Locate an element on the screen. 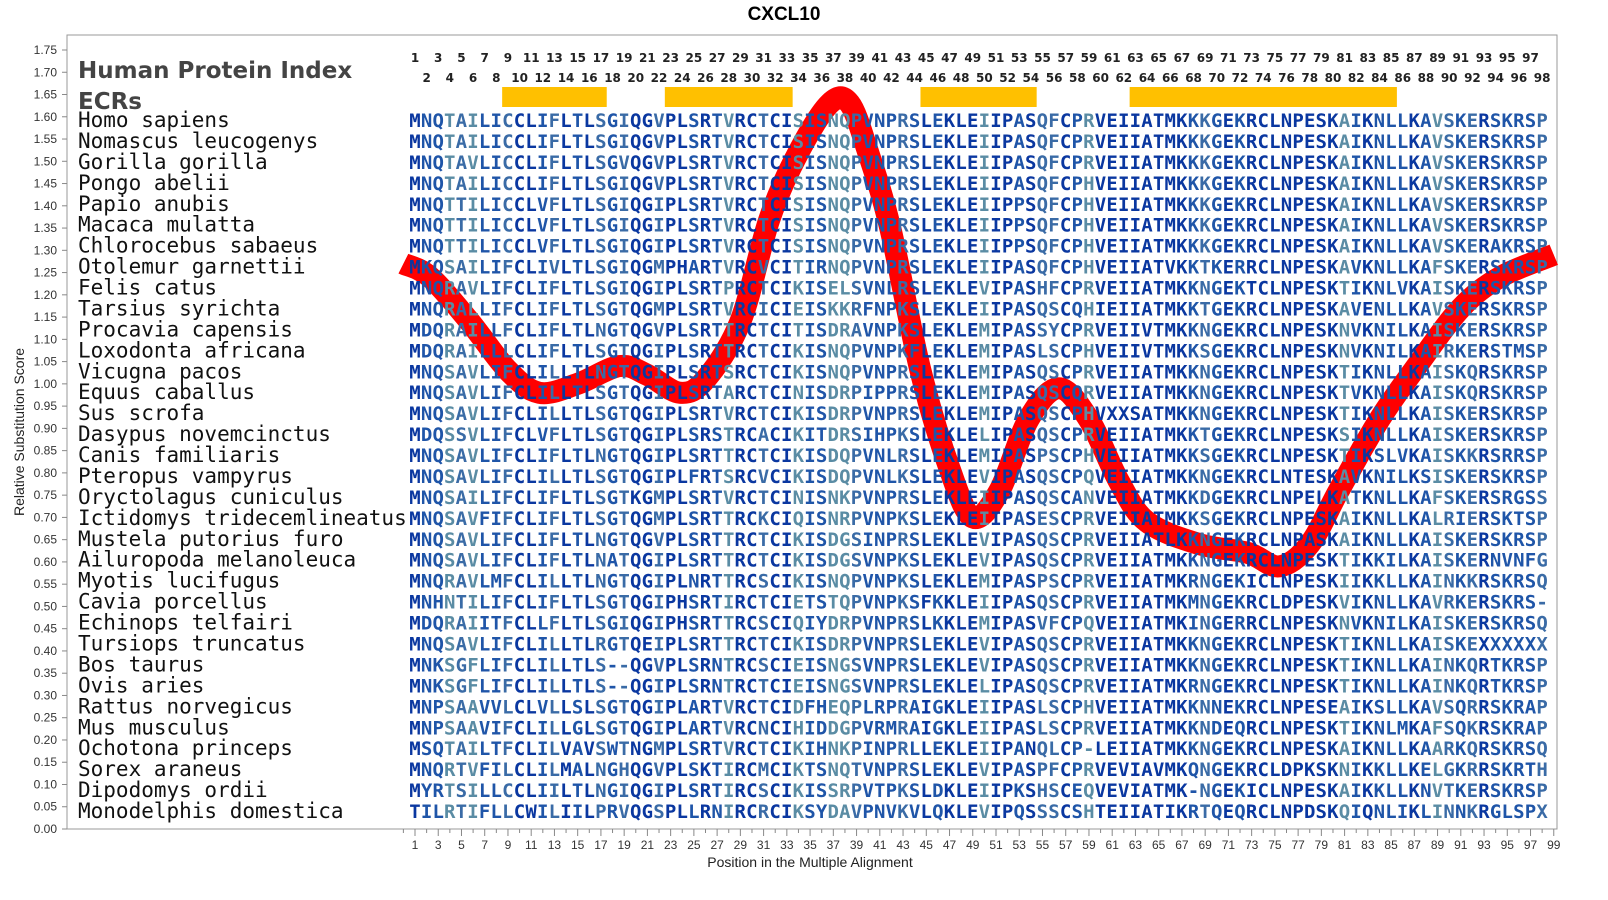 This screenshot has height=900, width=1608. x-tick-label: 5 is located at coordinates (461, 845).